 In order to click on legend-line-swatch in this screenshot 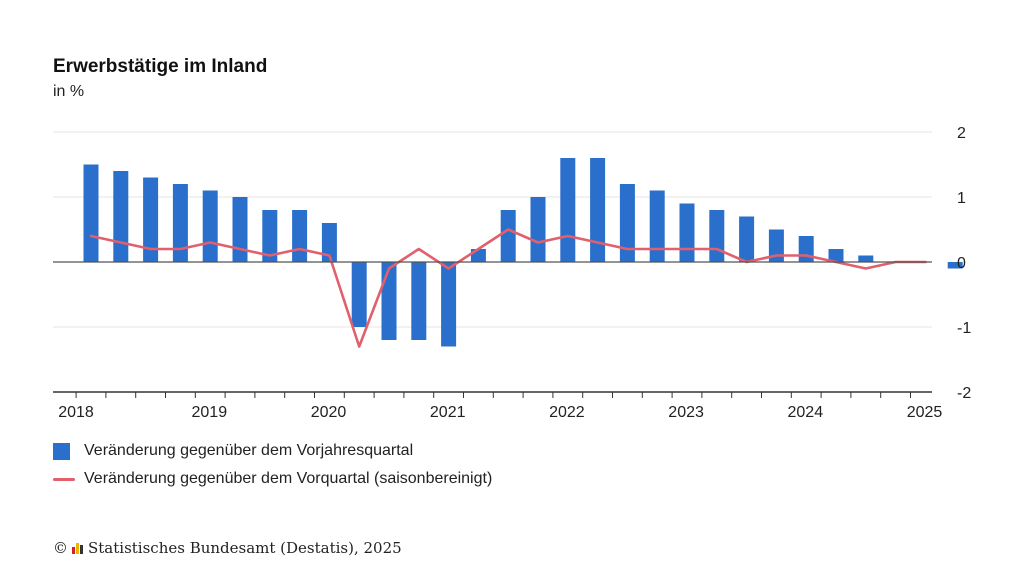, I will do `click(64, 479)`.